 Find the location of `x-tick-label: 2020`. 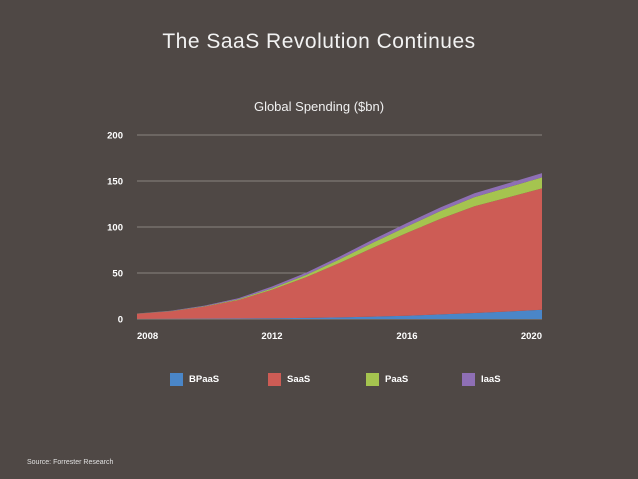

x-tick-label: 2020 is located at coordinates (531, 336).